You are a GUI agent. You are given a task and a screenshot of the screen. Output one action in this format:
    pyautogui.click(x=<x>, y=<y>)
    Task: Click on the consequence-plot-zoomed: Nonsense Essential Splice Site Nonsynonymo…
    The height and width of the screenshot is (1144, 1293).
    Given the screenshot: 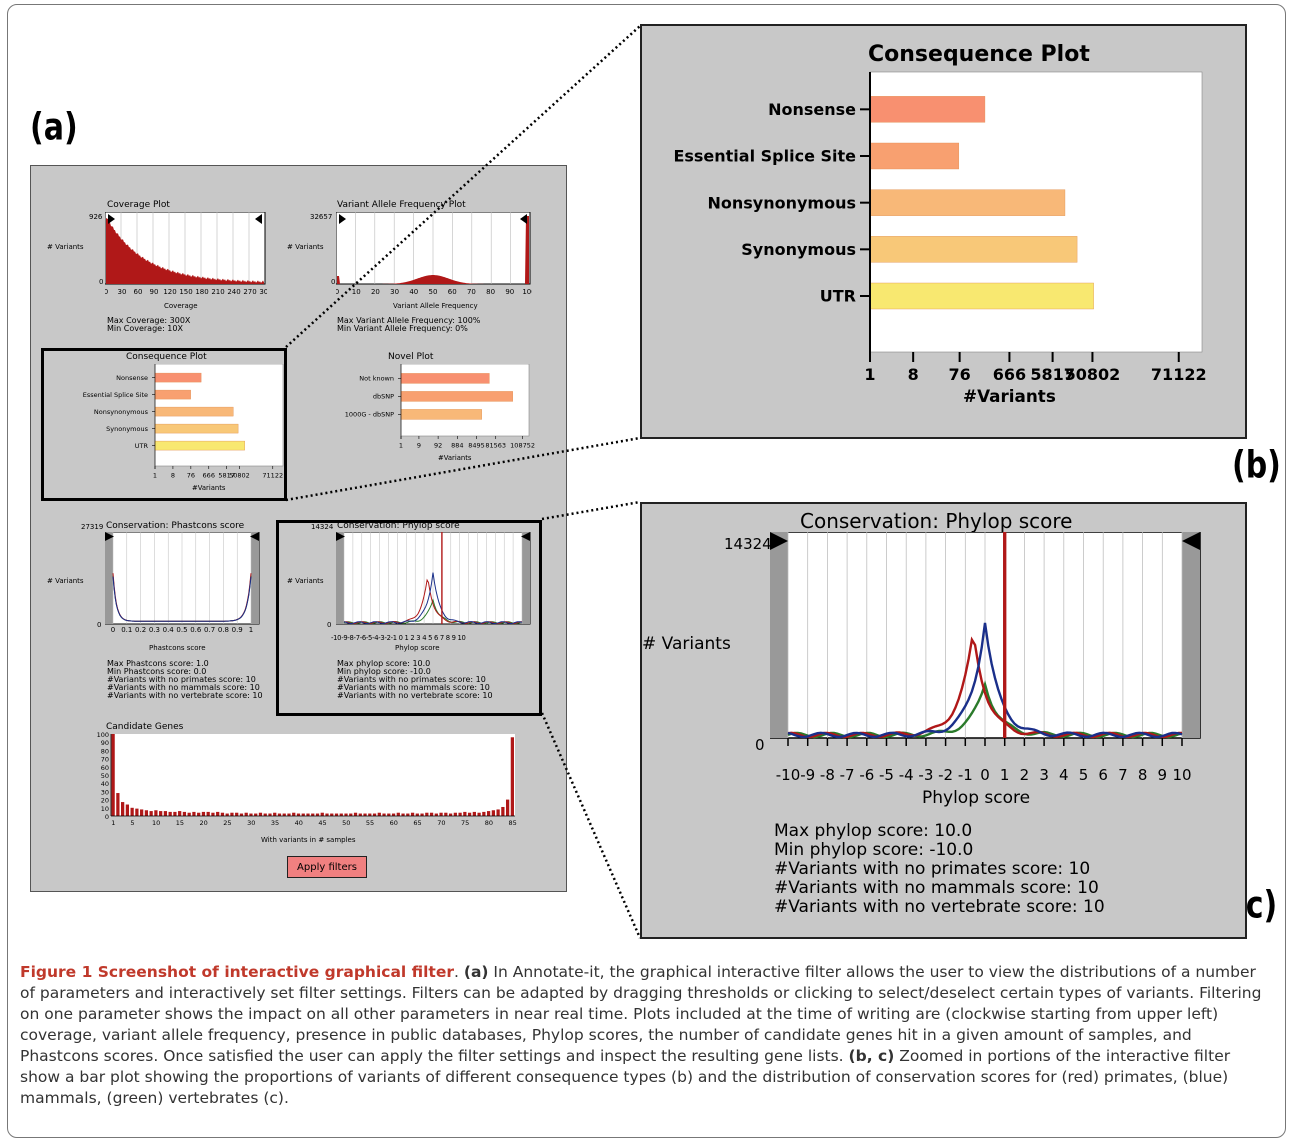 What is the action you would take?
    pyautogui.click(x=942, y=246)
    